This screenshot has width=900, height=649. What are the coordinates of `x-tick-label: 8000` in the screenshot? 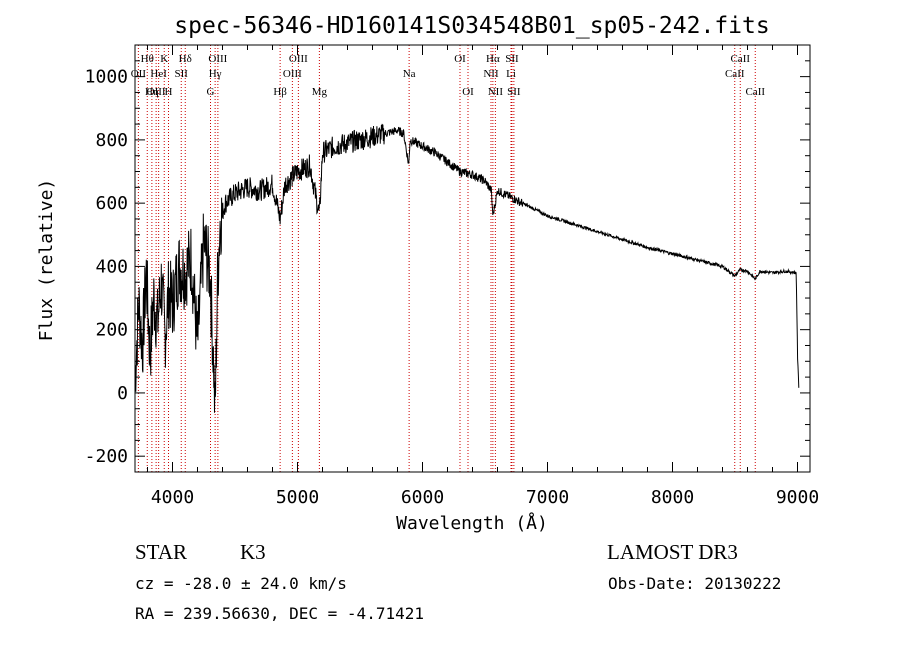 It's located at (672, 497).